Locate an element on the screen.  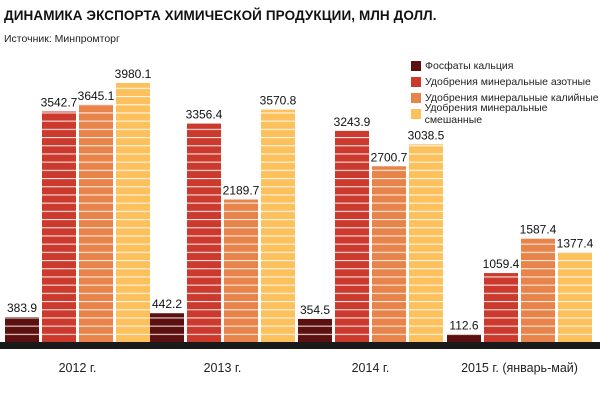
legend-item-mixed-fertilizers: Удобрения минеральные смешанные is located at coordinates (505, 114).